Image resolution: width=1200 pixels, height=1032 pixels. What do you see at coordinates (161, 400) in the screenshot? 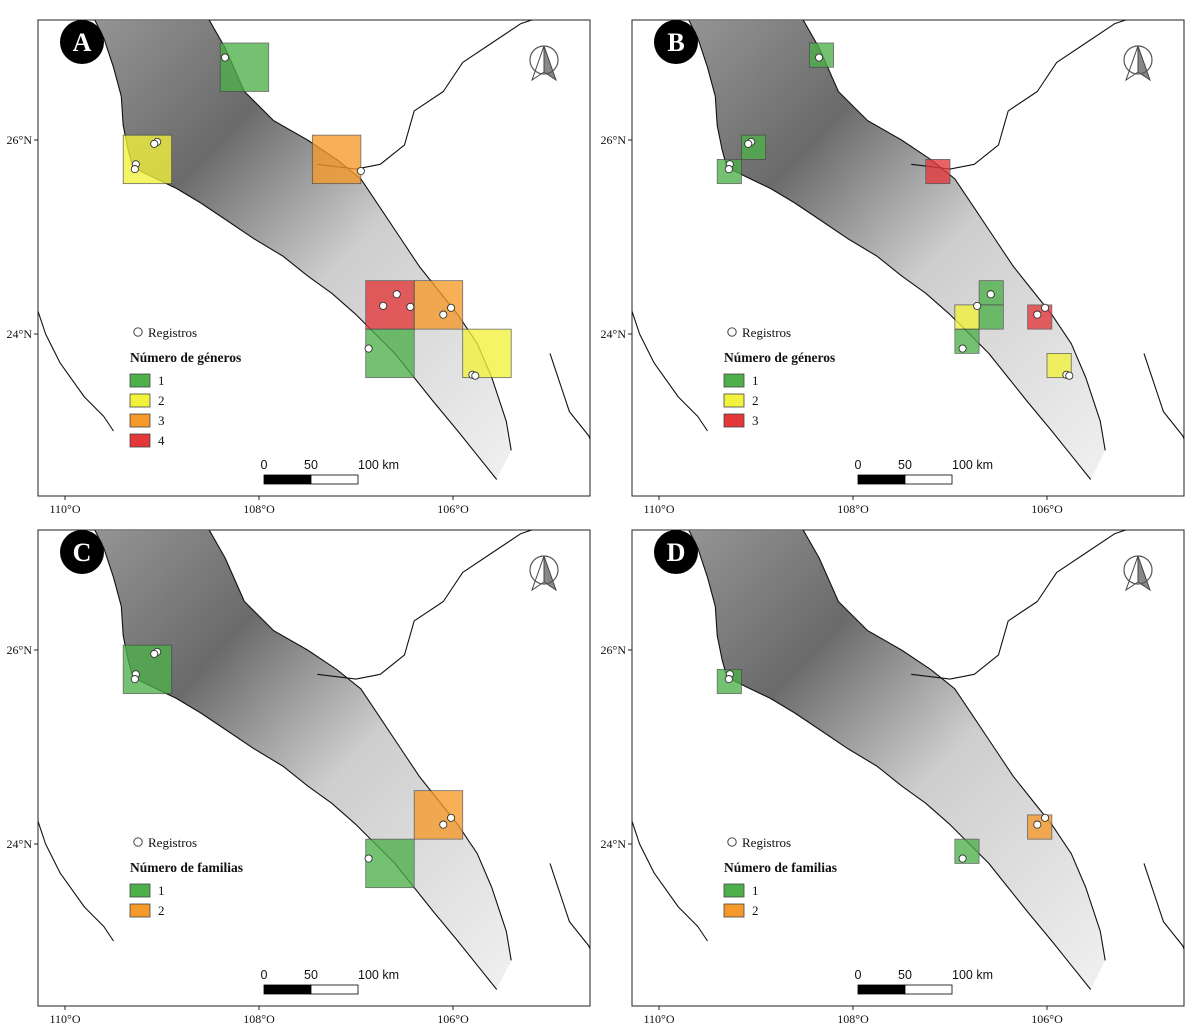
I see `legend-item-label: 2` at bounding box center [161, 400].